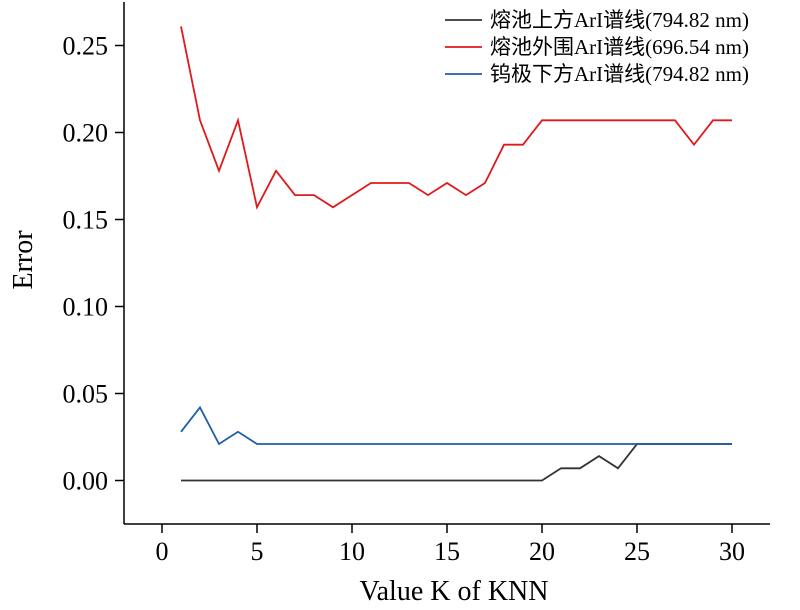 Image resolution: width=800 pixels, height=610 pixels. Describe the element at coordinates (162, 551) in the screenshot. I see `x-tick-label: 0` at that location.